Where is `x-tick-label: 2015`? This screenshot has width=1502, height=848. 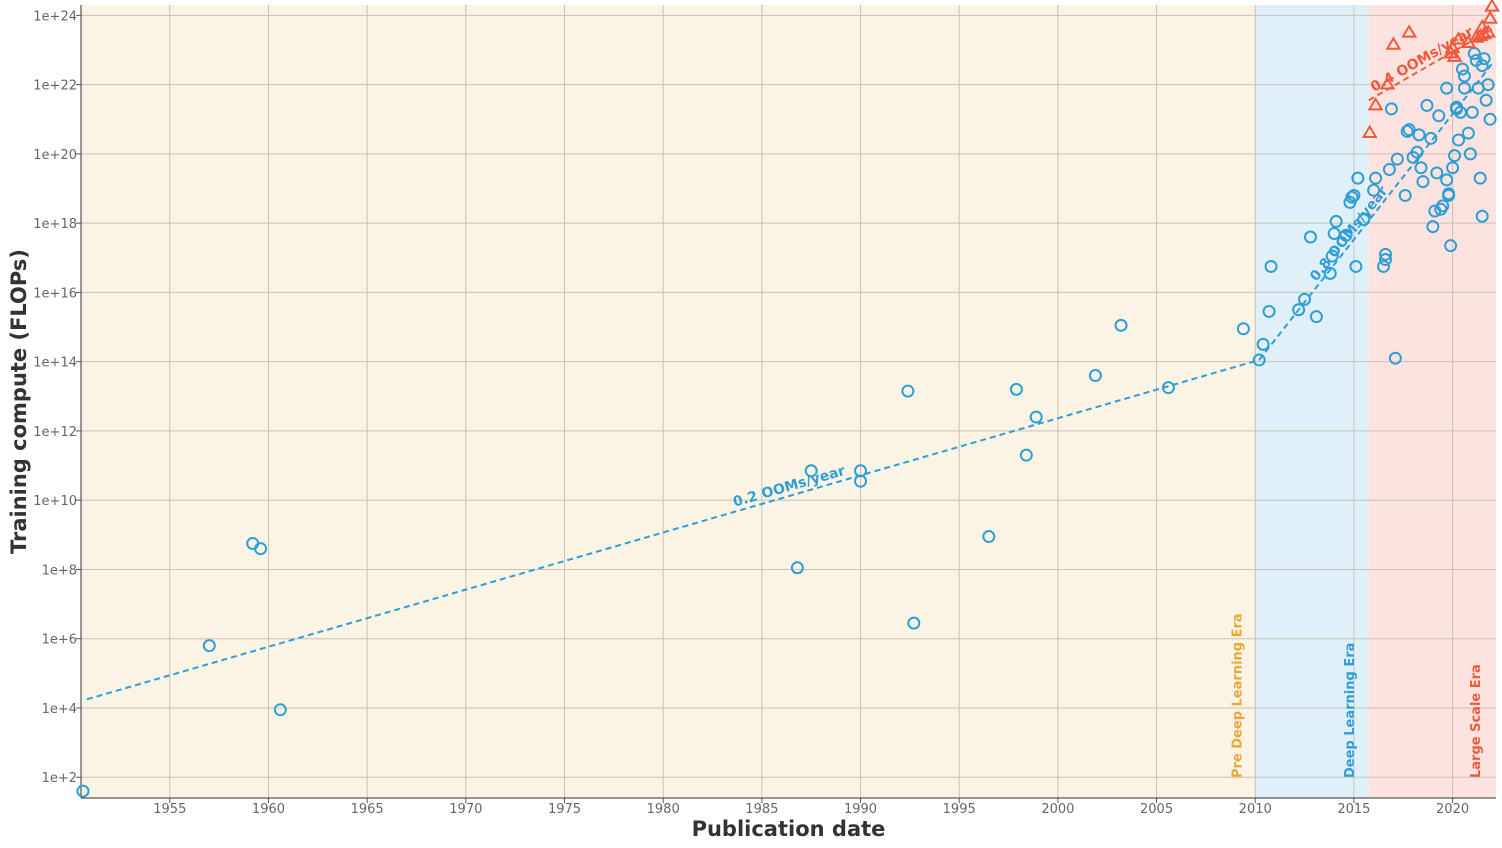
x-tick-label: 2015 is located at coordinates (1353, 809).